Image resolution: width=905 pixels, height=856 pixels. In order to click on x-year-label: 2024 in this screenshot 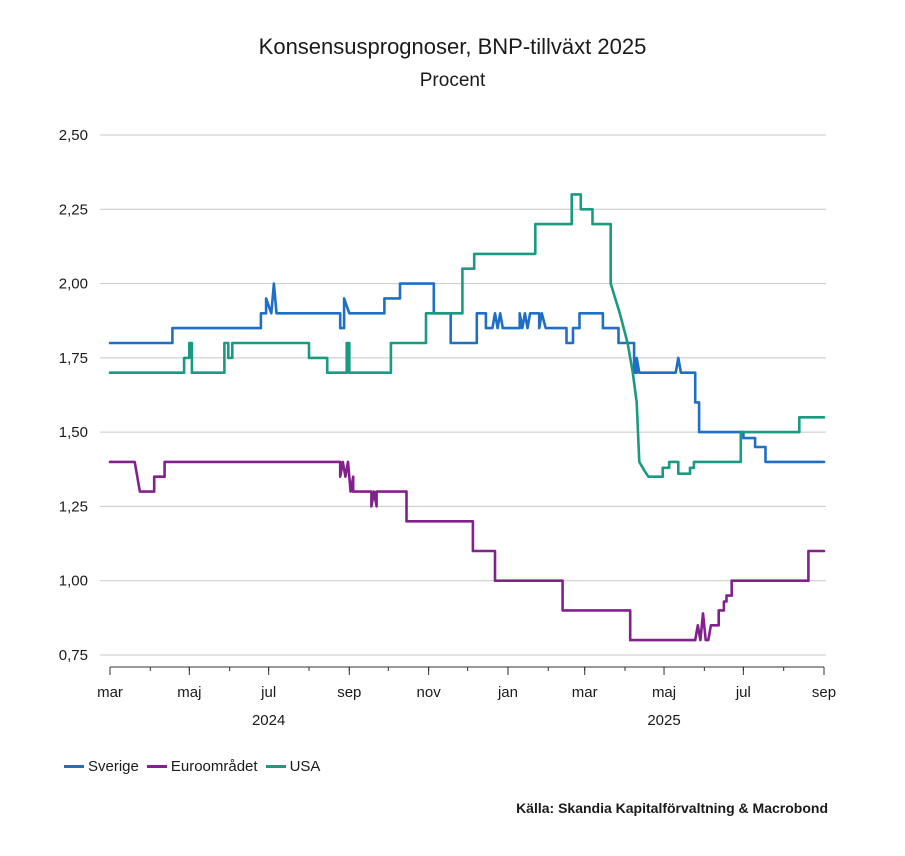, I will do `click(268, 720)`.